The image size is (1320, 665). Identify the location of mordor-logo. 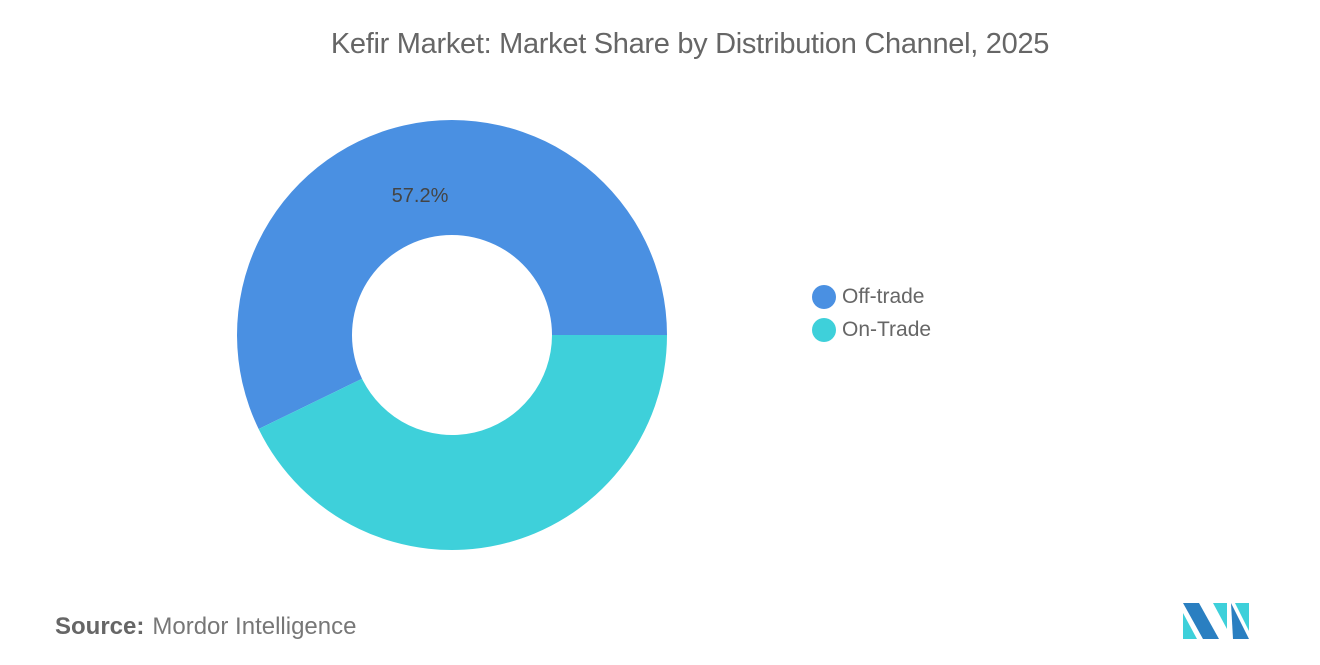
(1216, 621).